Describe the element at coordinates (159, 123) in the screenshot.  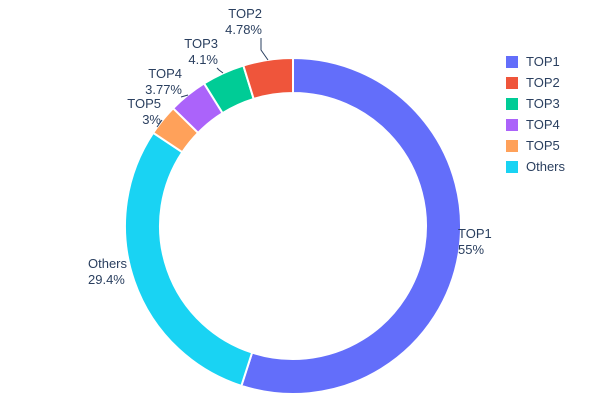
I see `leader-line-top5` at that location.